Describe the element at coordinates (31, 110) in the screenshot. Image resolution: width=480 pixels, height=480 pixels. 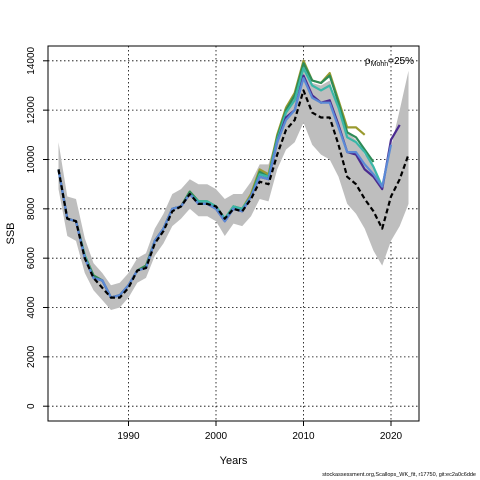
I see `y-tick-label: 12000` at that location.